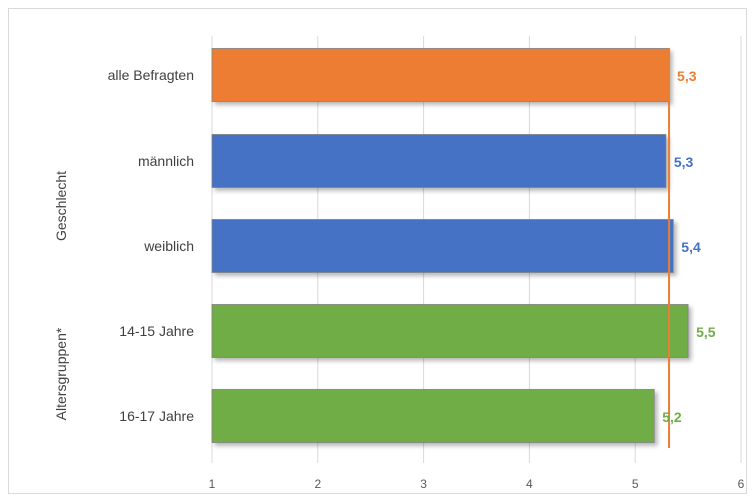 This screenshot has width=755, height=502. Describe the element at coordinates (706, 332) in the screenshot. I see `data-label: 5,5` at that location.